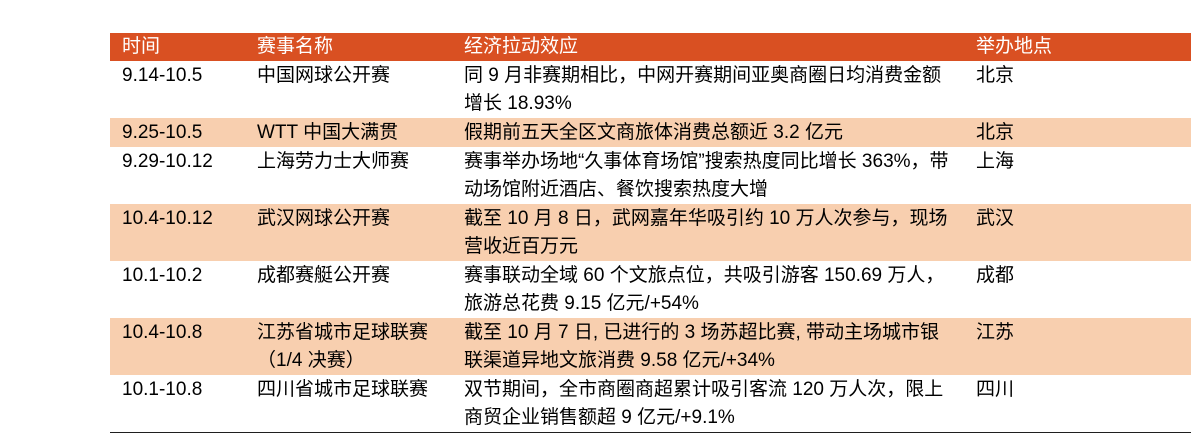 Image resolution: width=1191 pixels, height=447 pixels. What do you see at coordinates (1077, 47) in the screenshot?
I see `column-header-location: 举办地点` at bounding box center [1077, 47].